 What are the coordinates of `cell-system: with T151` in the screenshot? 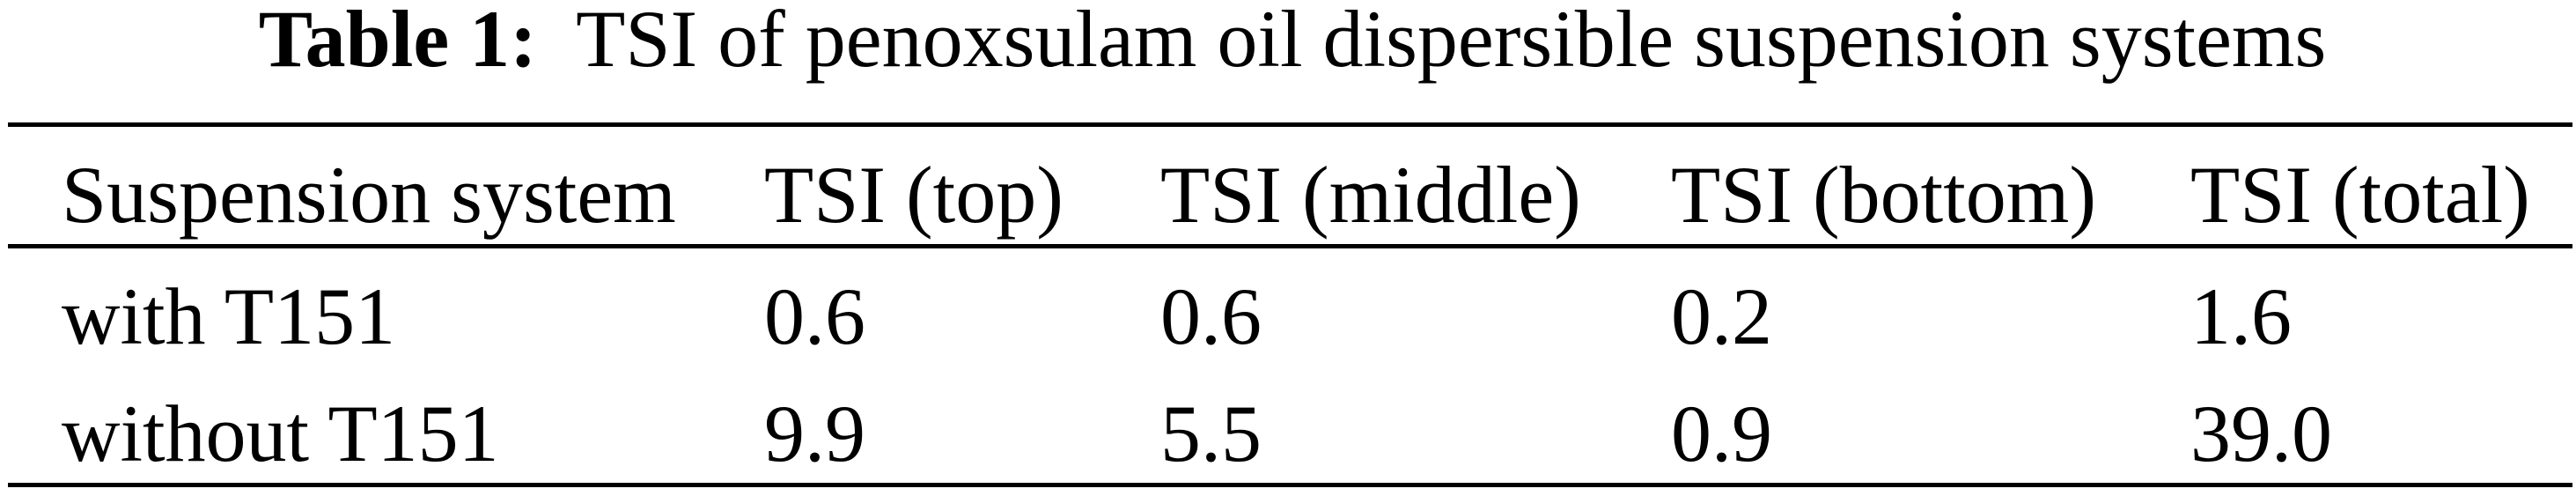 It's located at (229, 316).